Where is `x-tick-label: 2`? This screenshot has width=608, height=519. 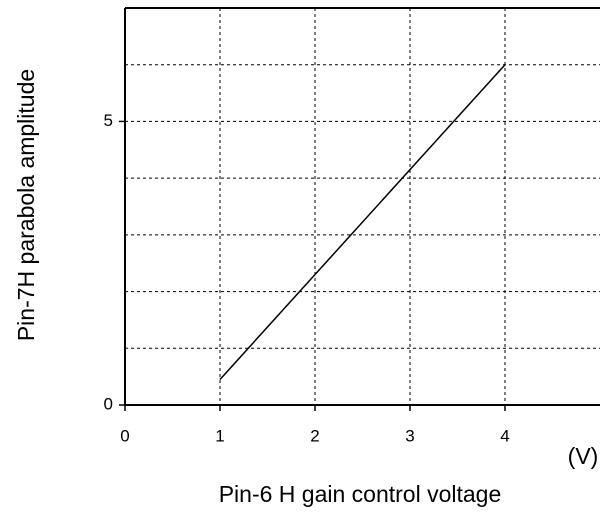
x-tick-label: 2 is located at coordinates (314, 435).